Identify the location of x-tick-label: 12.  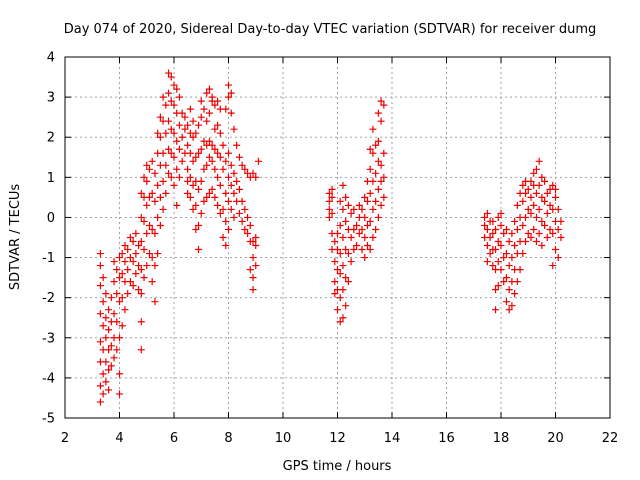
(337, 438).